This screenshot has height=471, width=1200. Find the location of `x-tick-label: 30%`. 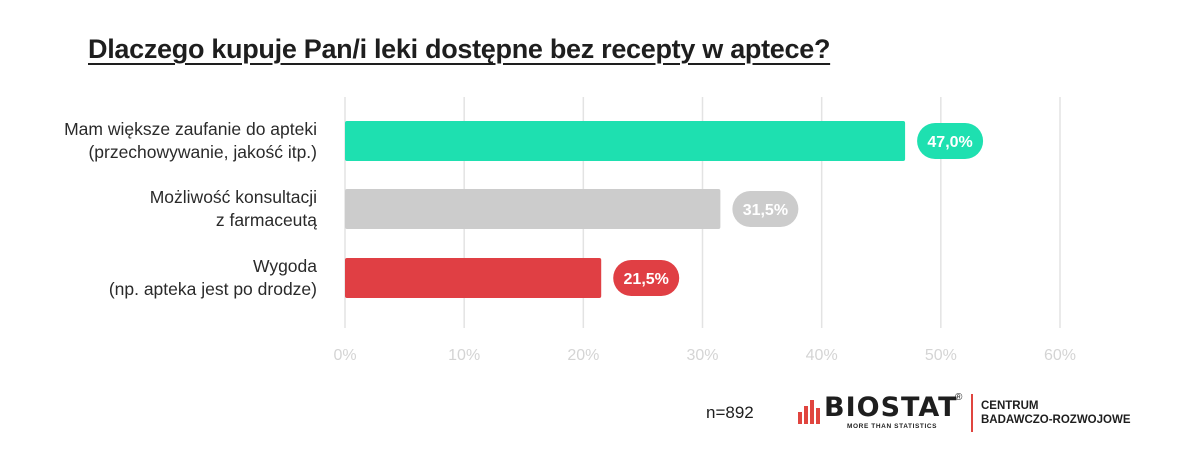

x-tick-label: 30% is located at coordinates (702, 355).